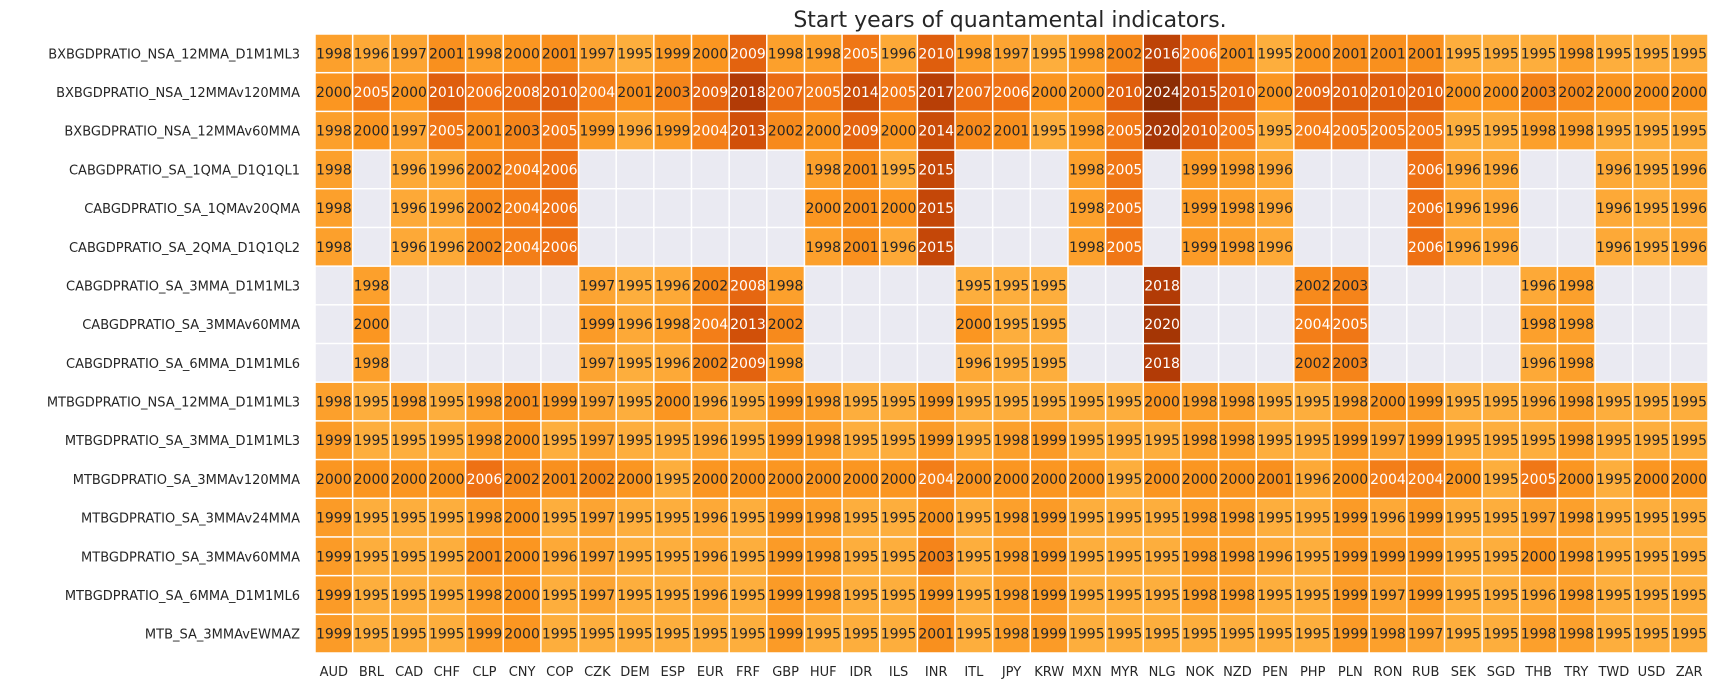 The image size is (1717, 689). Describe the element at coordinates (936, 672) in the screenshot. I see `column-tick-label: INR` at that location.